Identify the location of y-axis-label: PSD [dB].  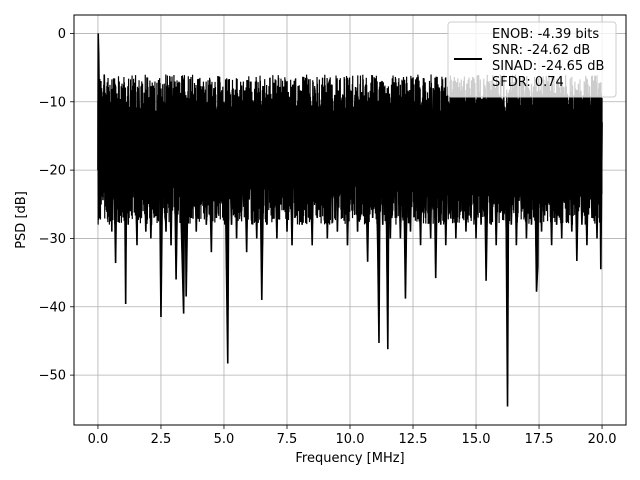
(21, 220).